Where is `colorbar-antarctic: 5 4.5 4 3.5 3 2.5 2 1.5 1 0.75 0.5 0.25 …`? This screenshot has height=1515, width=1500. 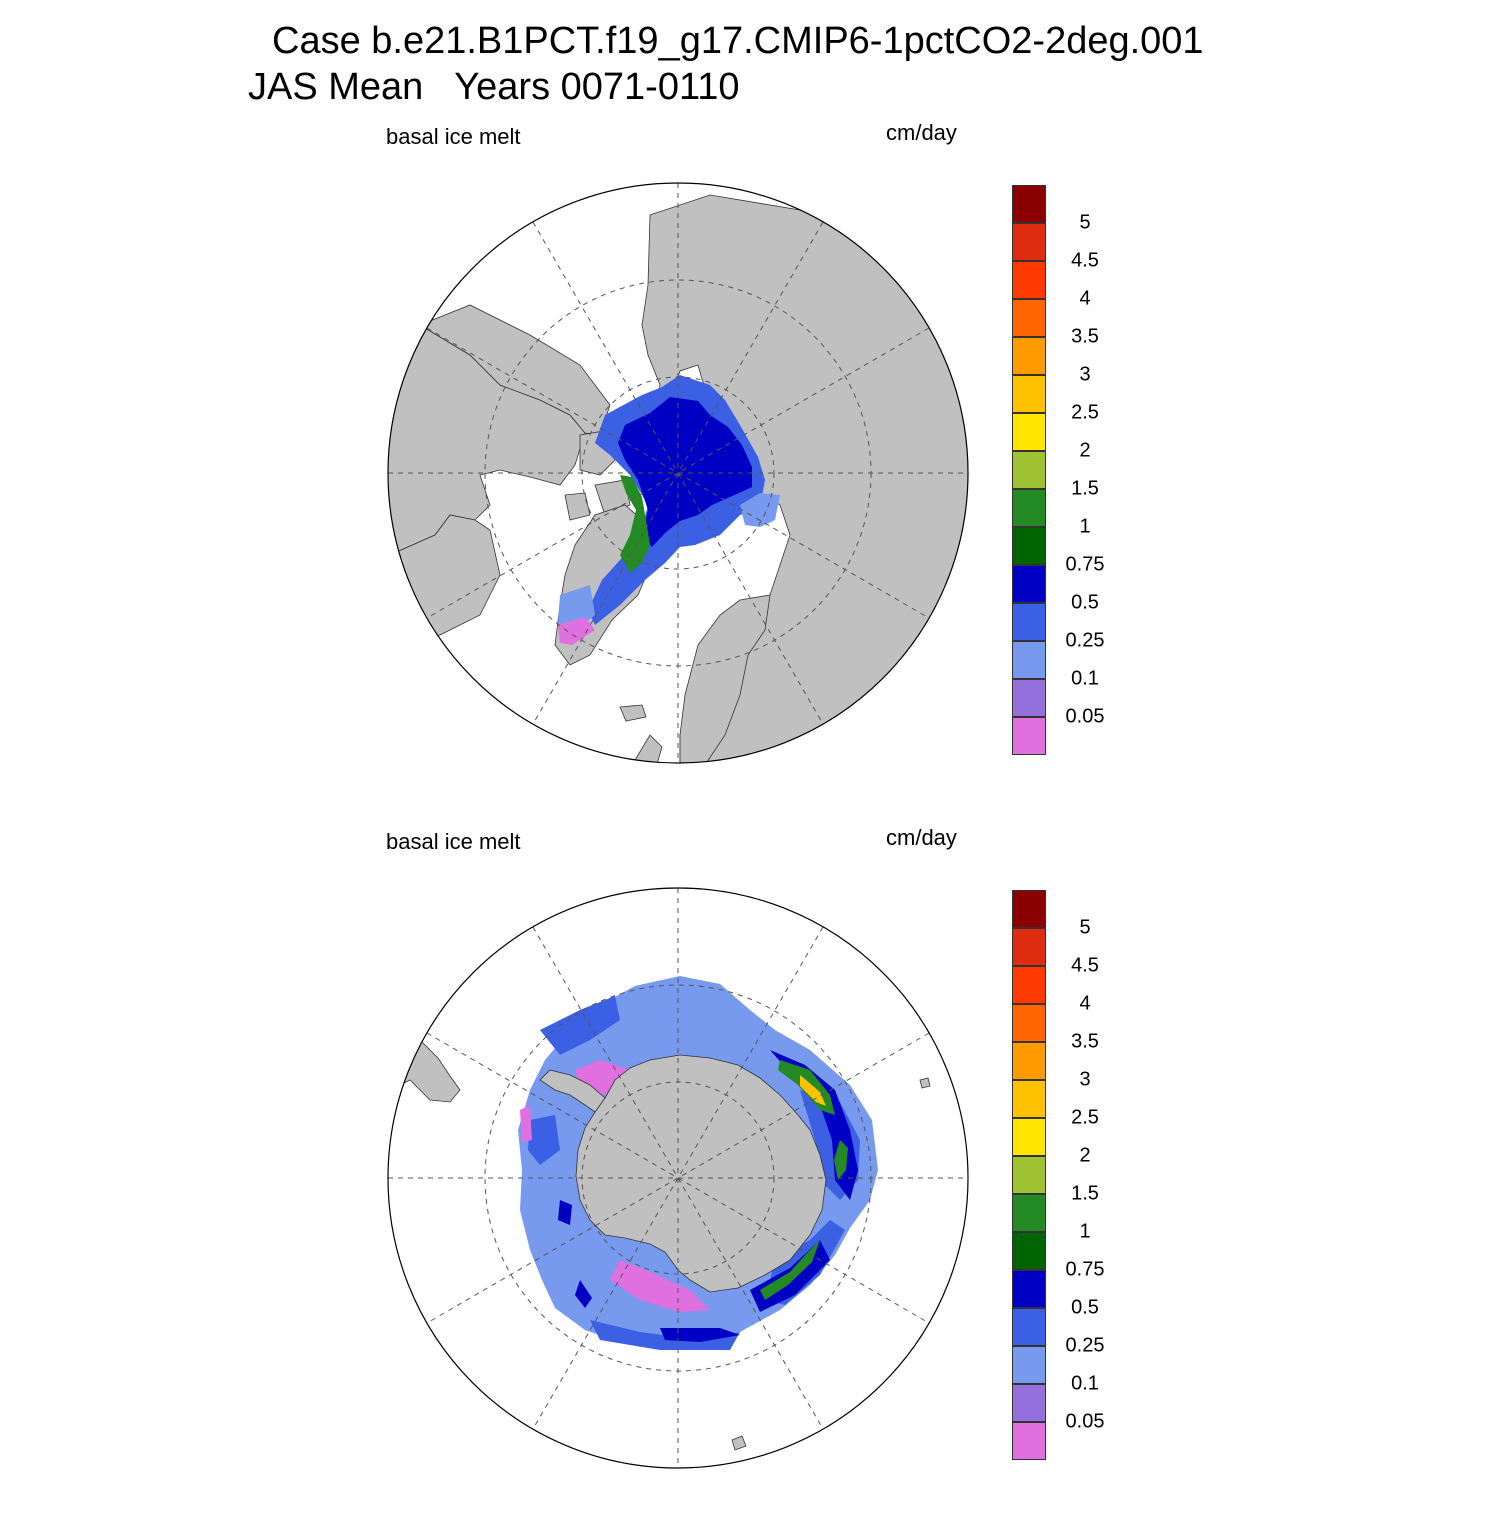 colorbar-antarctic: 5 4.5 4 3.5 3 2.5 2 1.5 1 0.75 0.5 0.25 … is located at coordinates (1070, 1177).